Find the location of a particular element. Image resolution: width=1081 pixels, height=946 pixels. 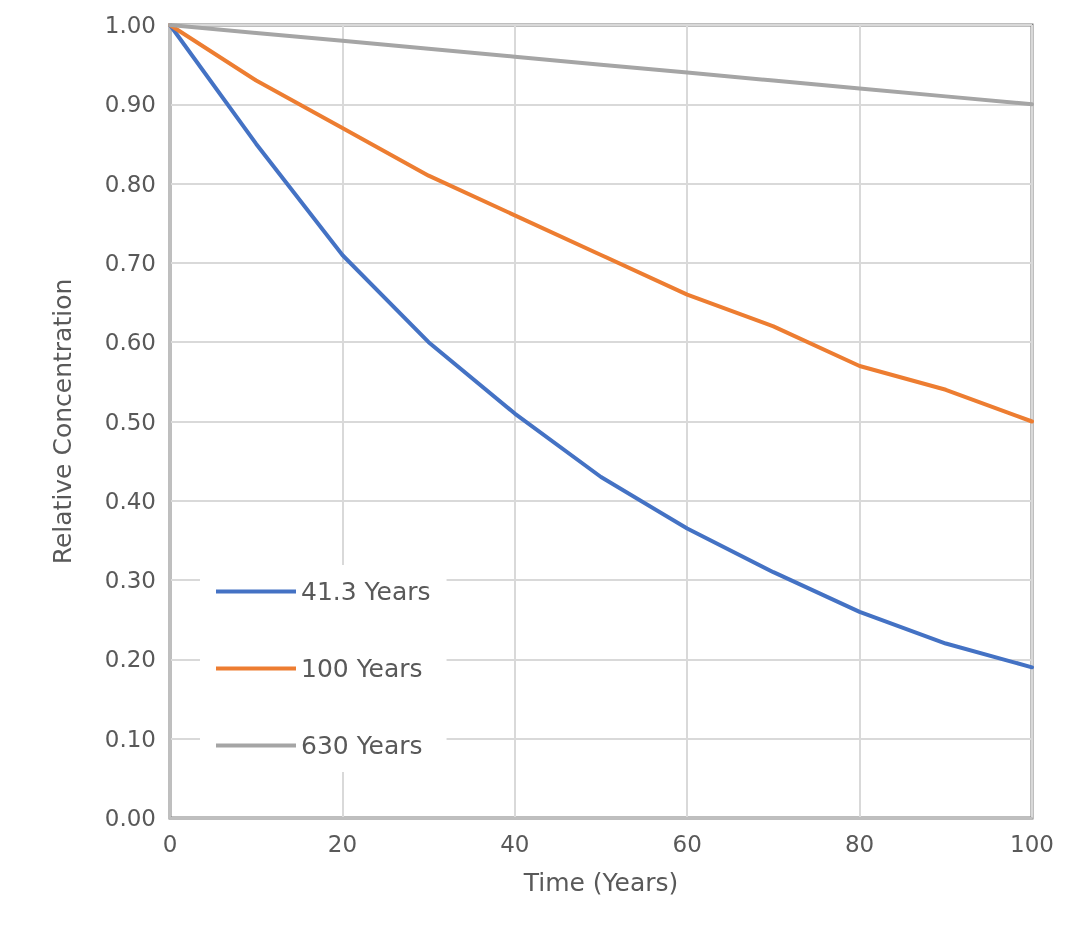

y-tick-label: 0.10 is located at coordinates (130, 738).